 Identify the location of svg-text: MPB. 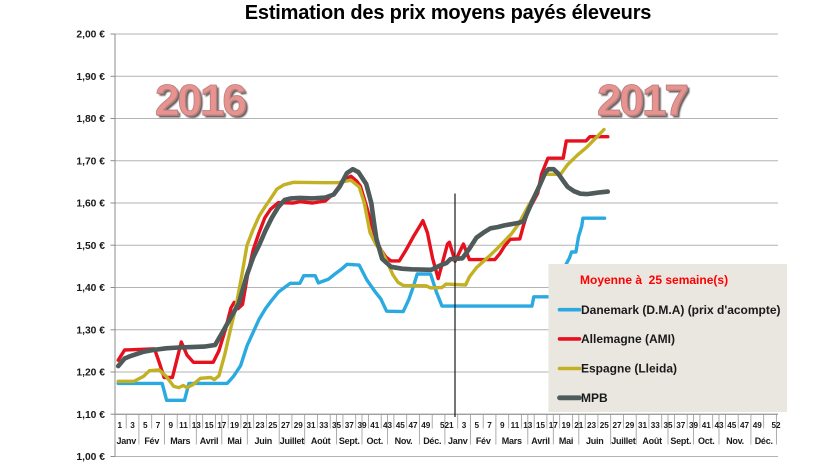
(594, 398).